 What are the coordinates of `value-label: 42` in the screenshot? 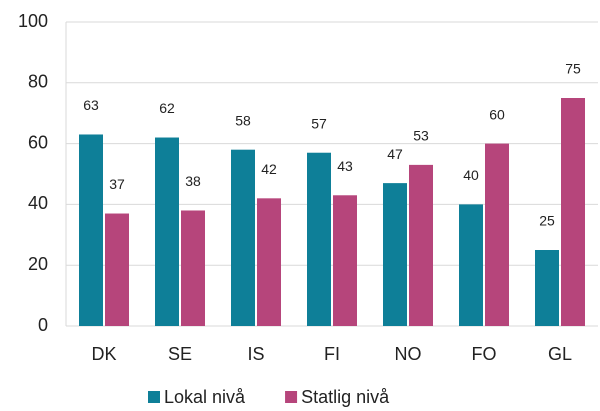 It's located at (269, 169).